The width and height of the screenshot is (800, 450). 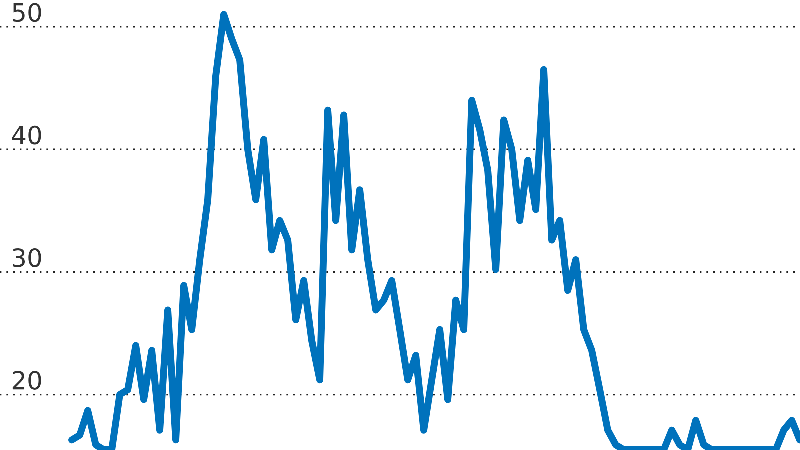 I want to click on y-tick-label: 50, so click(x=27, y=12).